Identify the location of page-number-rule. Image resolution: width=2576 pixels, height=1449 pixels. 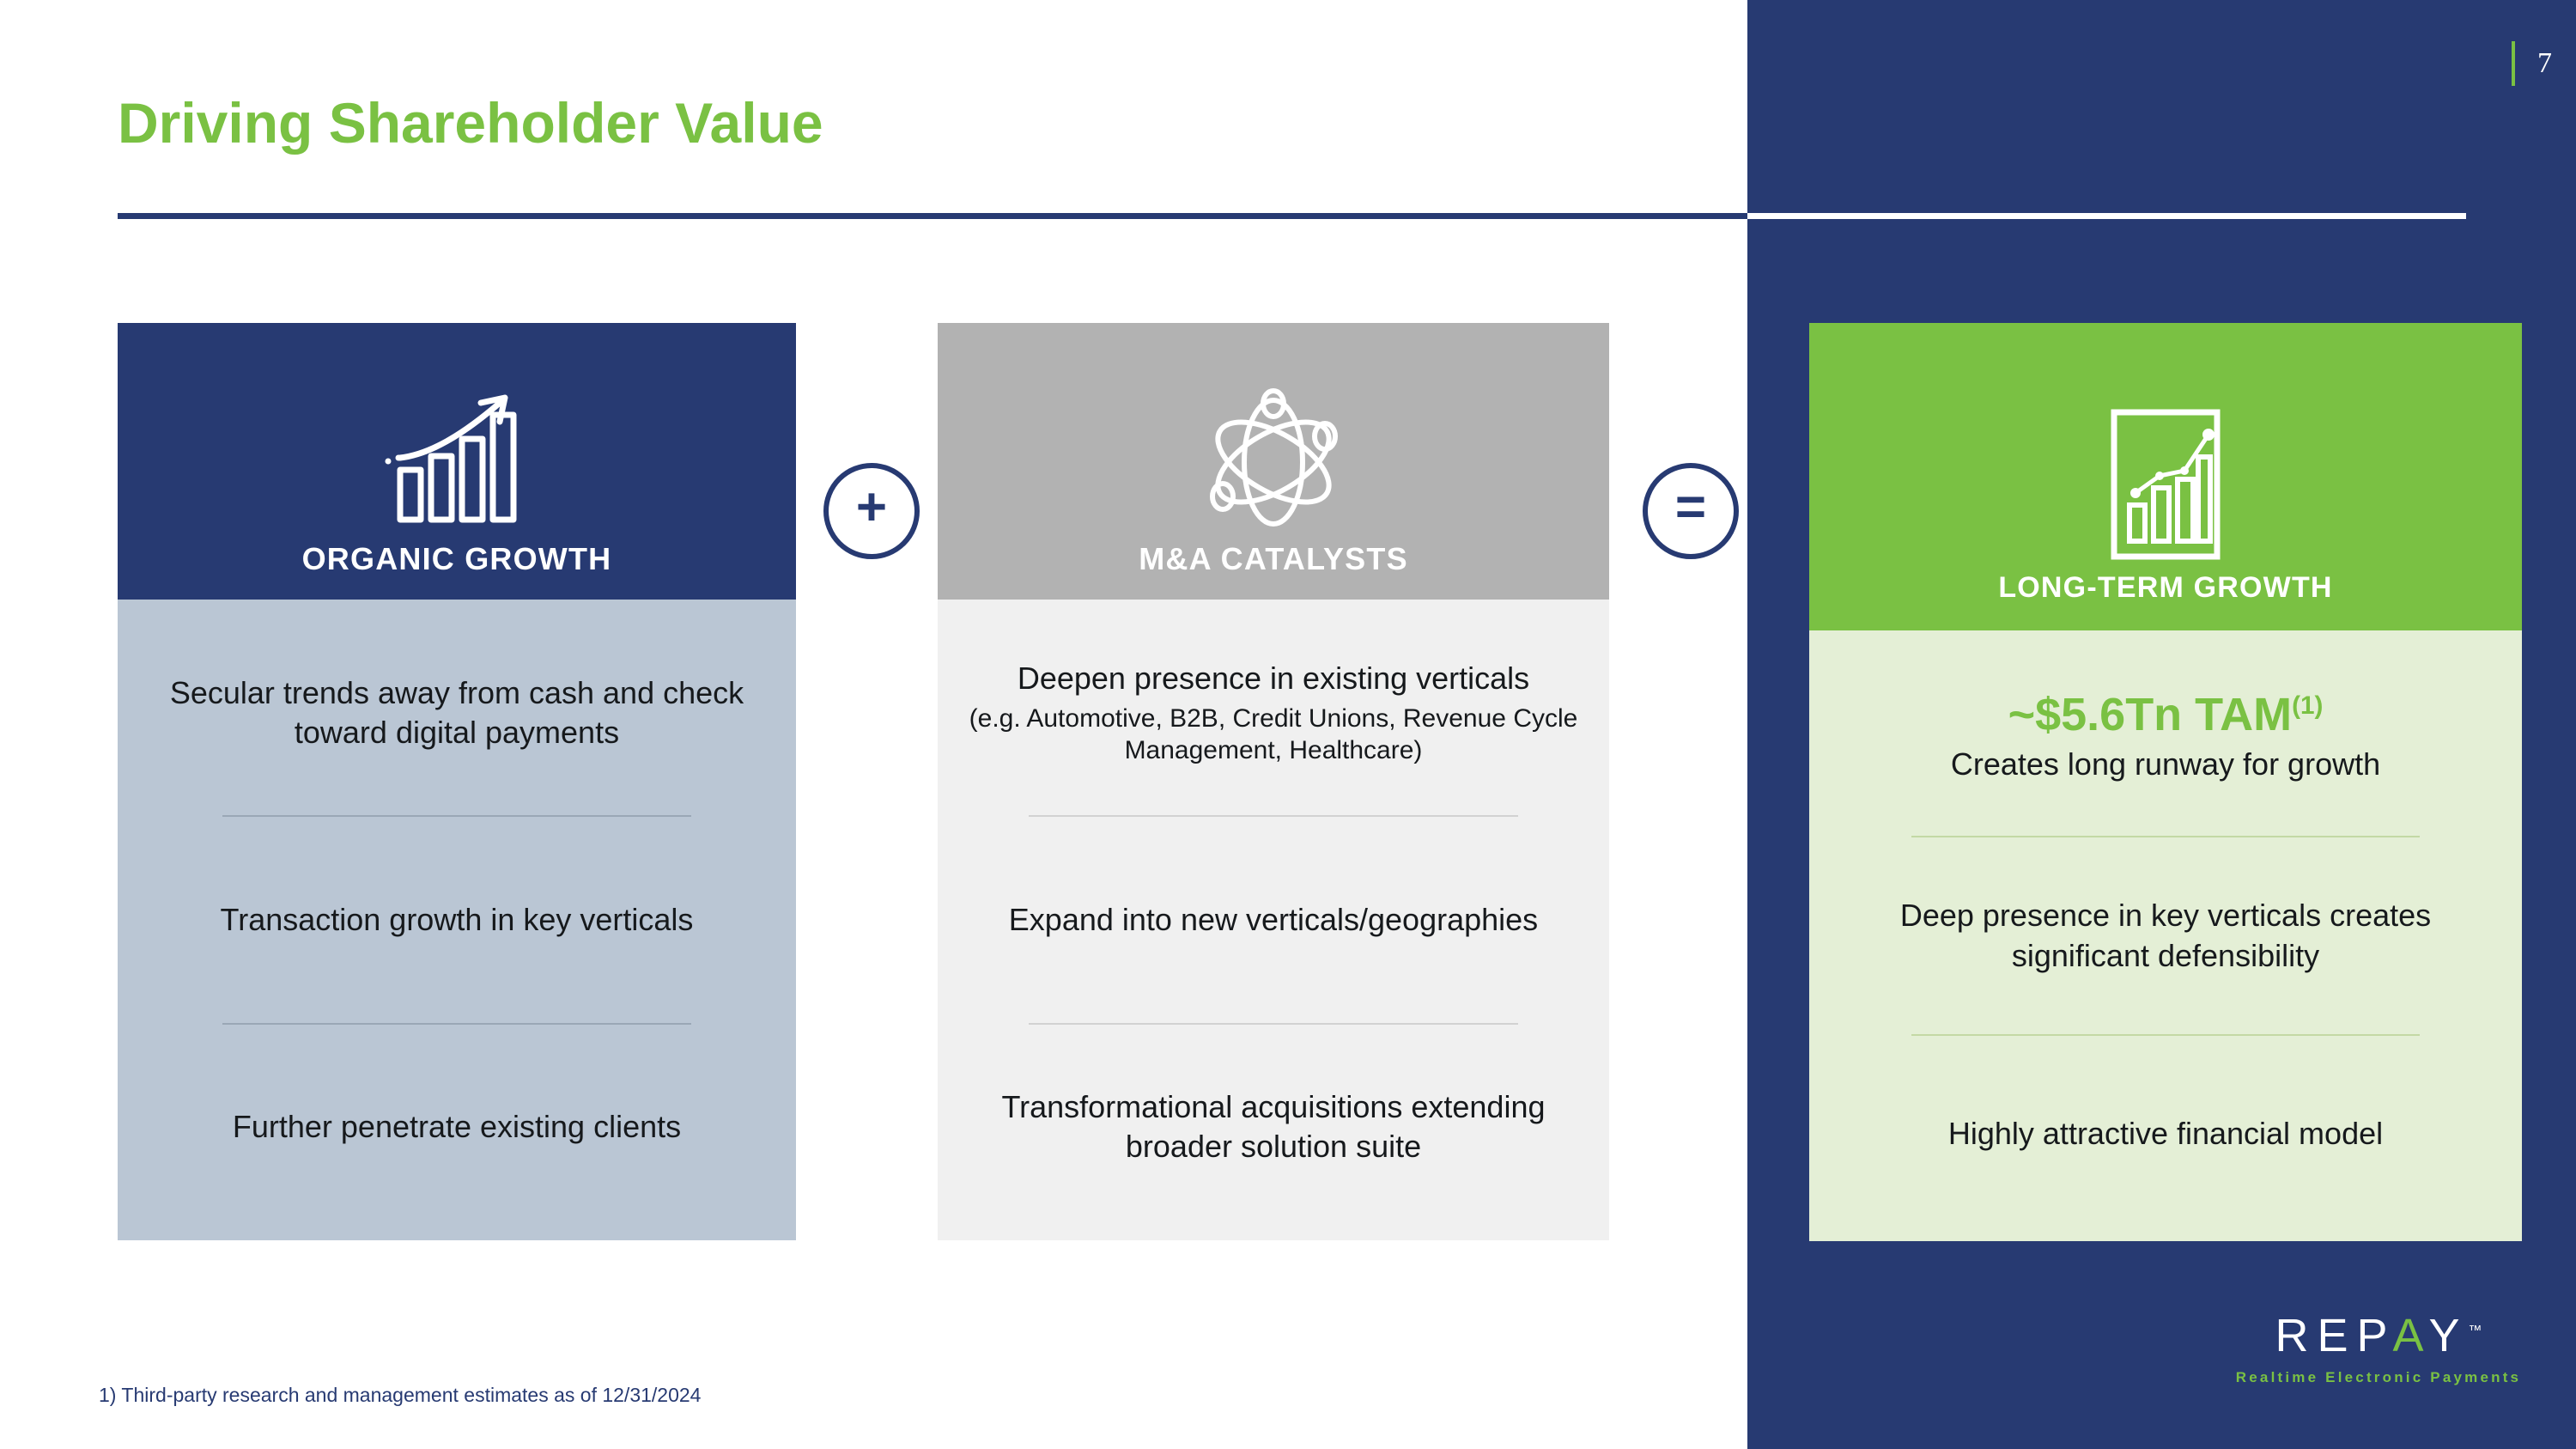
(2514, 63).